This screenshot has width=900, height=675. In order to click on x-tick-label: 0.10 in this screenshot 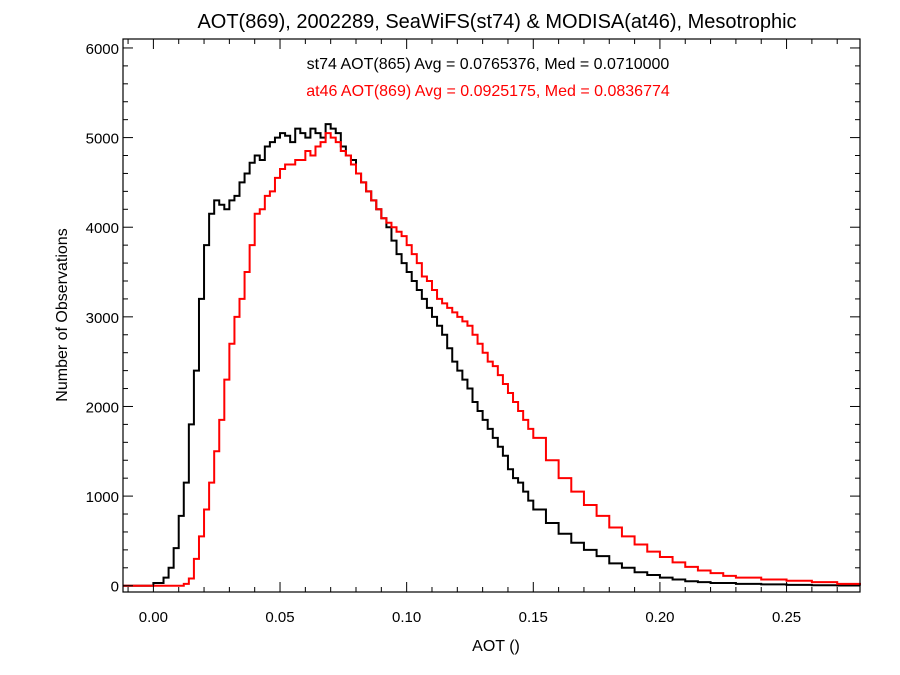, I will do `click(406, 617)`.